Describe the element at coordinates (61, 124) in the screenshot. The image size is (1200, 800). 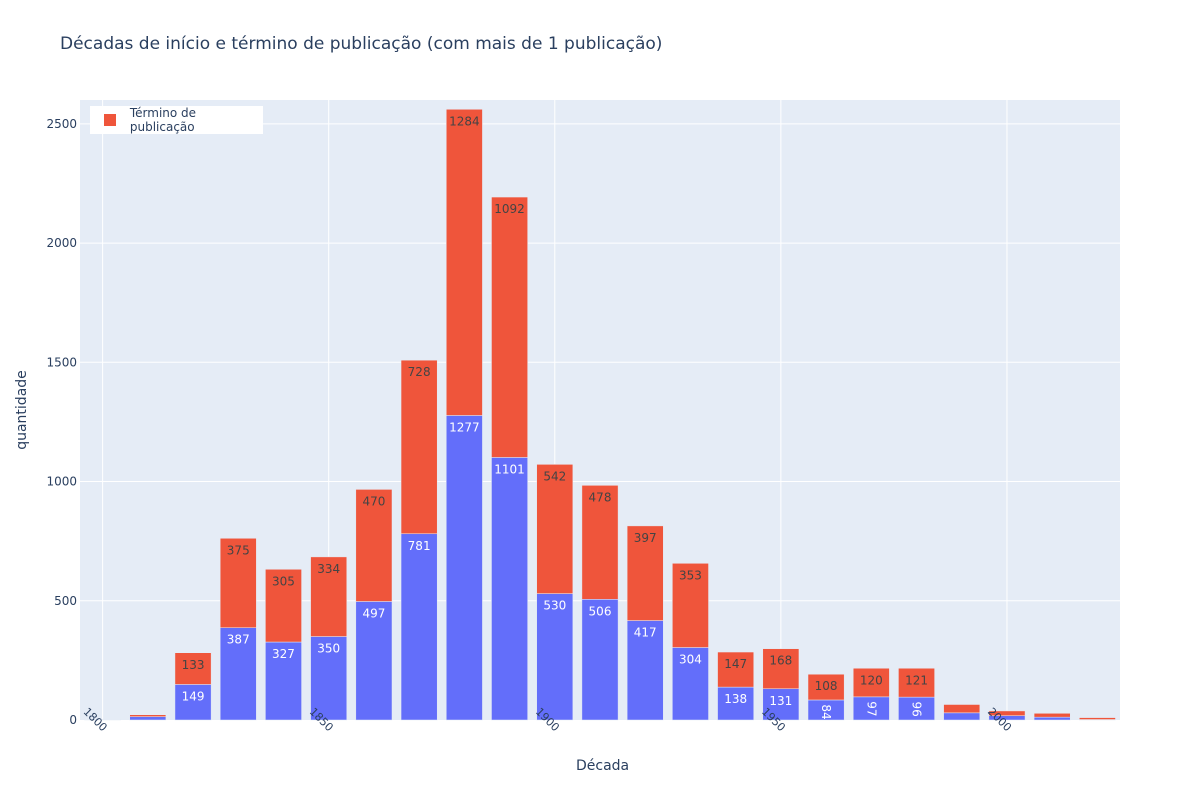
I see `y-tick-label: 2500` at that location.